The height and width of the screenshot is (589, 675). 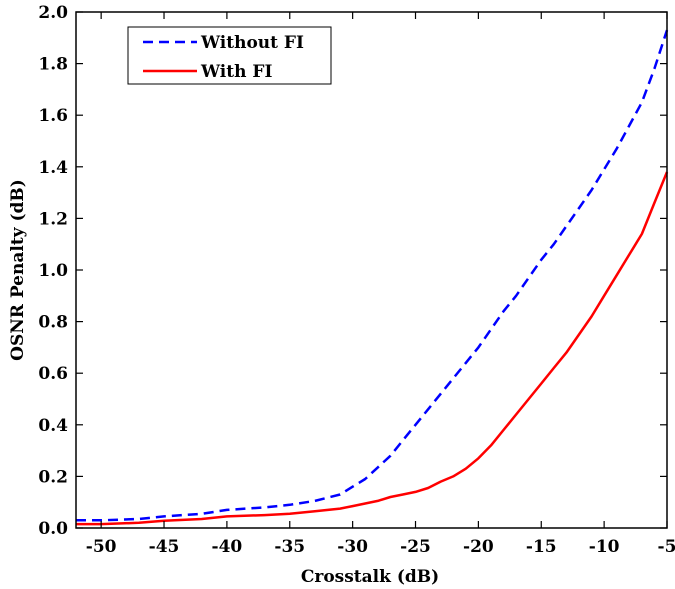 I want to click on x-tick-label: -10, so click(x=604, y=547).